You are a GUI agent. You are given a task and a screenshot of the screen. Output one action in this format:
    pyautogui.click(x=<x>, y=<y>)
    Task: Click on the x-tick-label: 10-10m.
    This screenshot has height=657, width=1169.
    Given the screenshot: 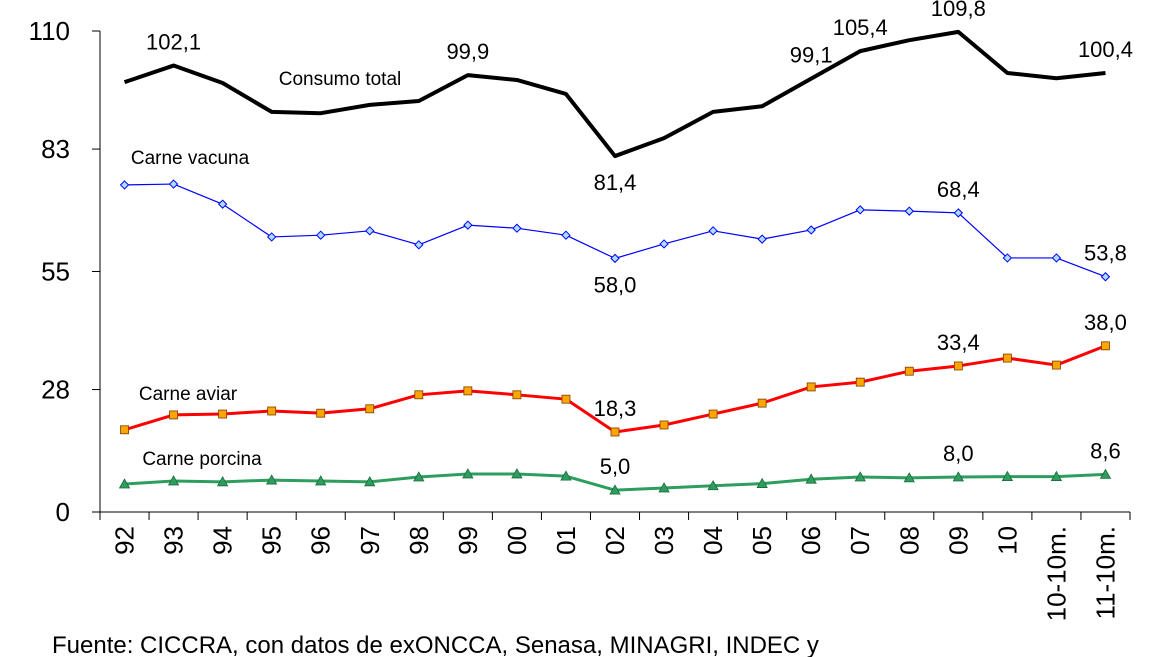 What is the action you would take?
    pyautogui.click(x=1056, y=573)
    